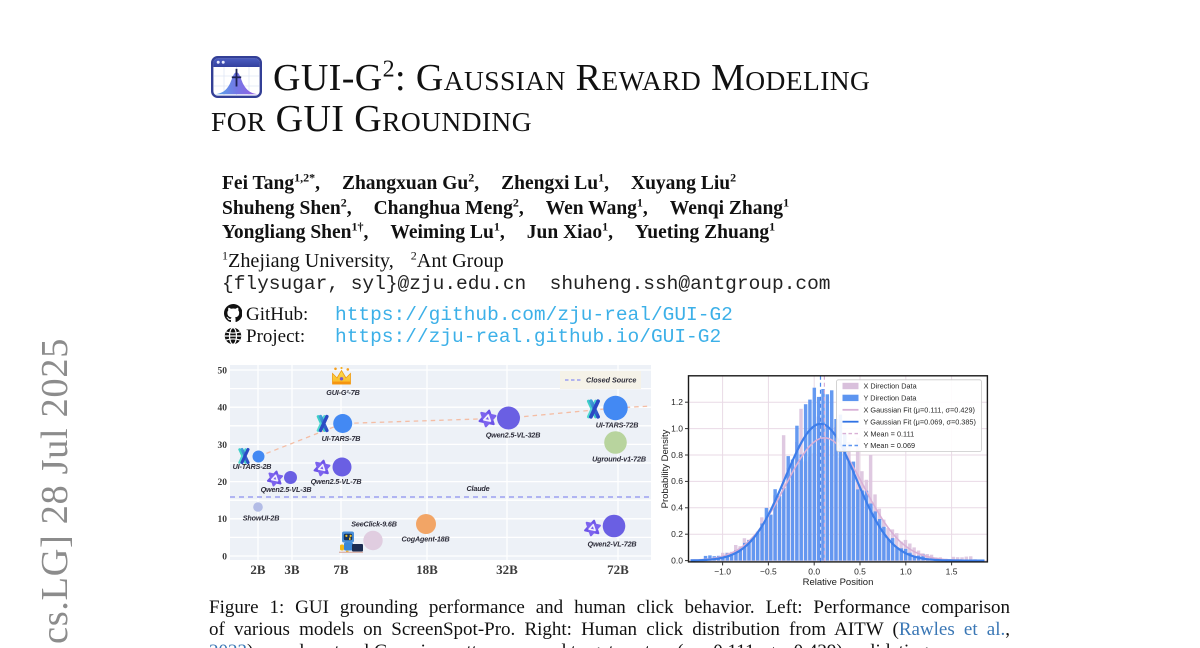 Image resolution: width=1200 pixels, height=648 pixels. Describe the element at coordinates (223, 446) in the screenshot. I see `svg-text: 30` at that location.